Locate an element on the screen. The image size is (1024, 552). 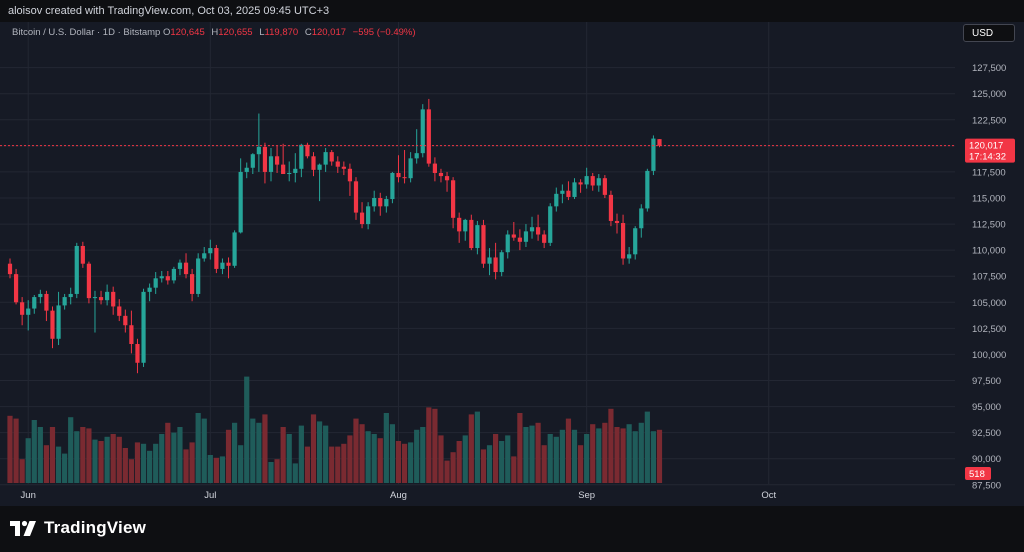
volume-value: 518 is located at coordinates (977, 474).